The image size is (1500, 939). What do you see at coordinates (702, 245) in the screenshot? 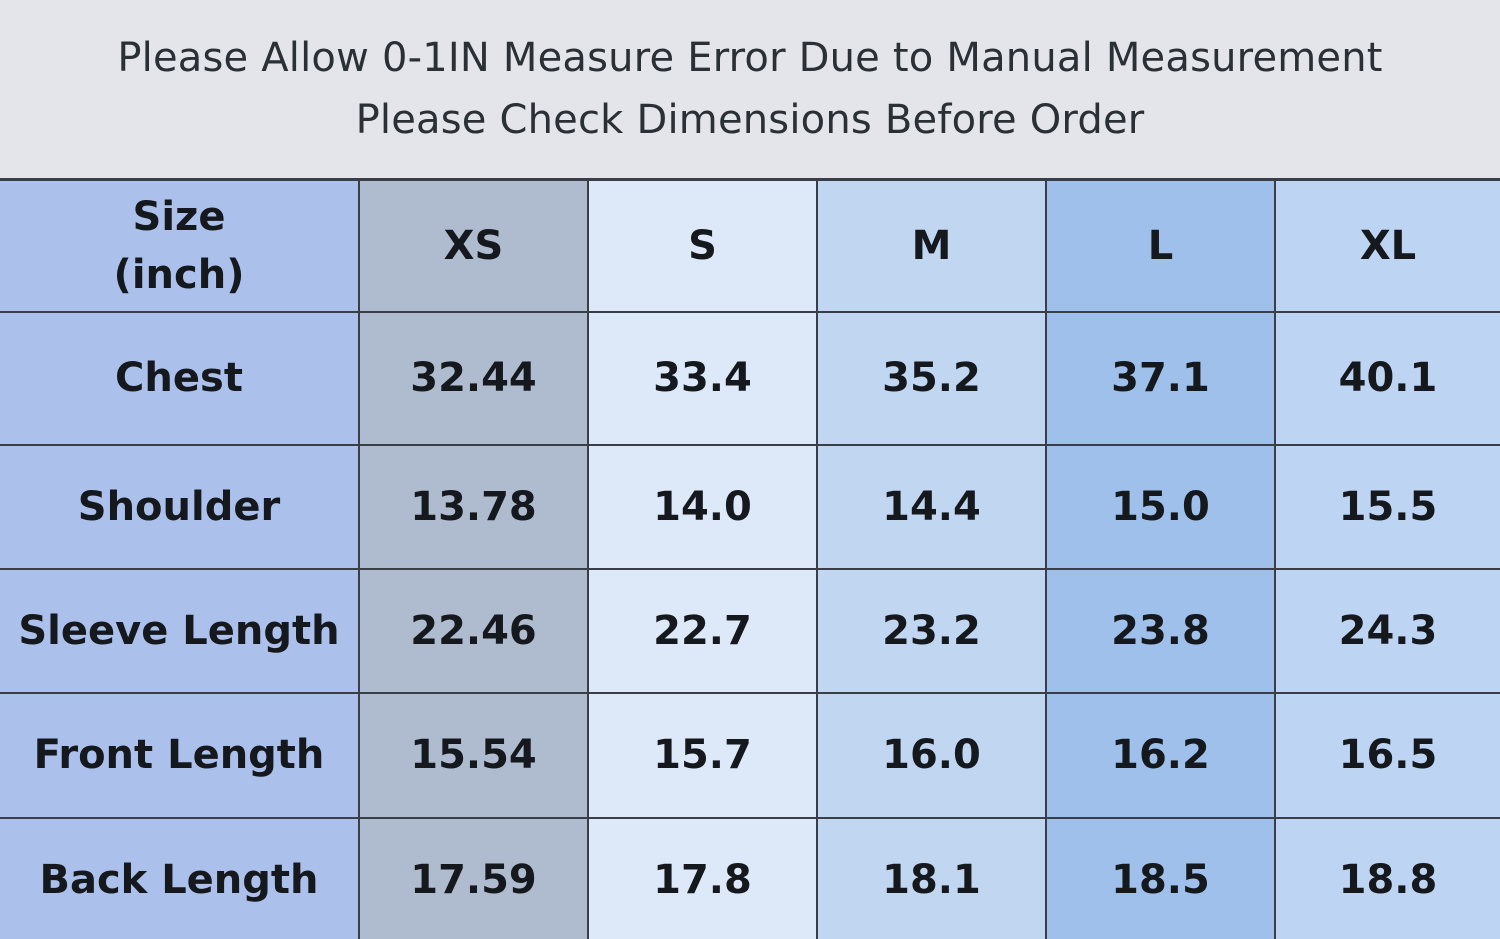
I see `header-size-s: S` at bounding box center [702, 245].